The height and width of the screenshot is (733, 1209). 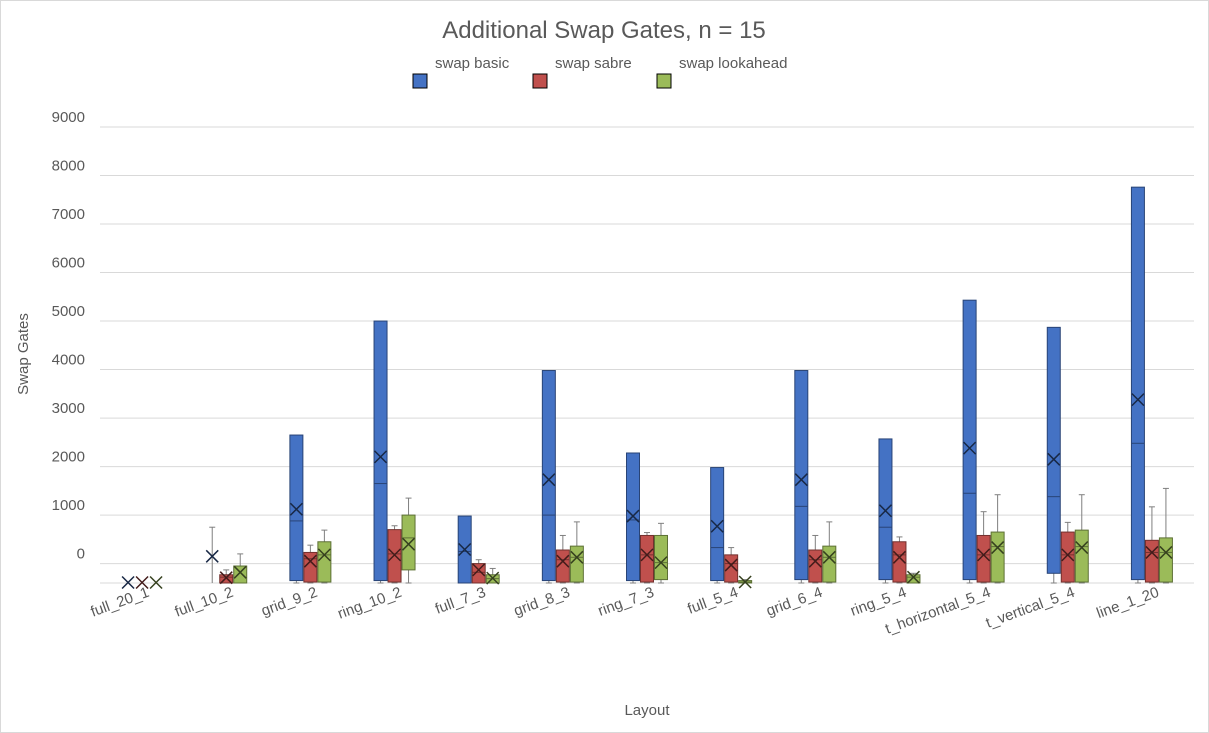 What do you see at coordinates (68, 311) in the screenshot?
I see `y-tick-5000: 5000` at bounding box center [68, 311].